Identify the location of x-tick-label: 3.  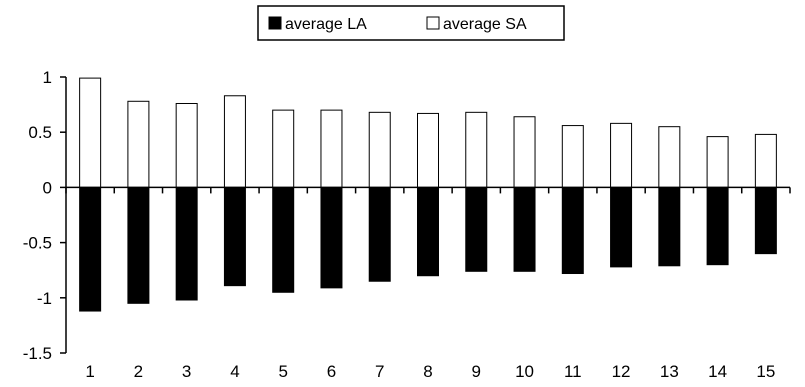
(186, 371).